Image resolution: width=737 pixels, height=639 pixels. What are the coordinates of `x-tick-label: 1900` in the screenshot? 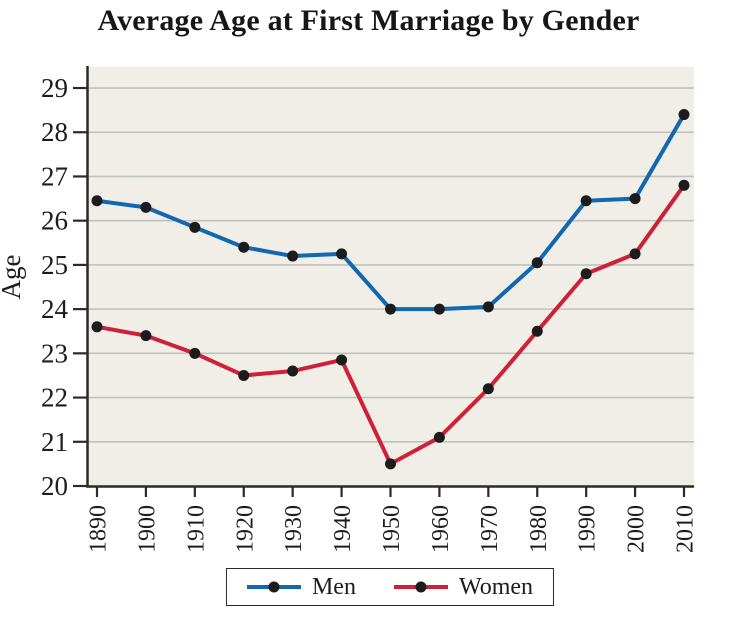 It's located at (147, 529).